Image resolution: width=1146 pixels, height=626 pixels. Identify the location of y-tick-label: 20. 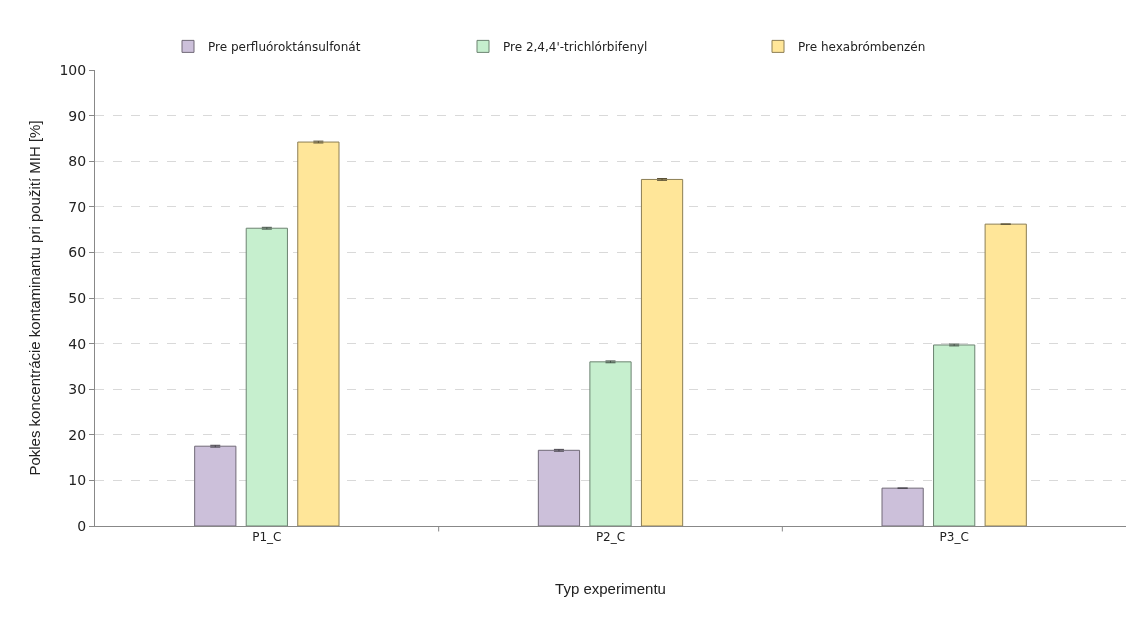
(77, 434).